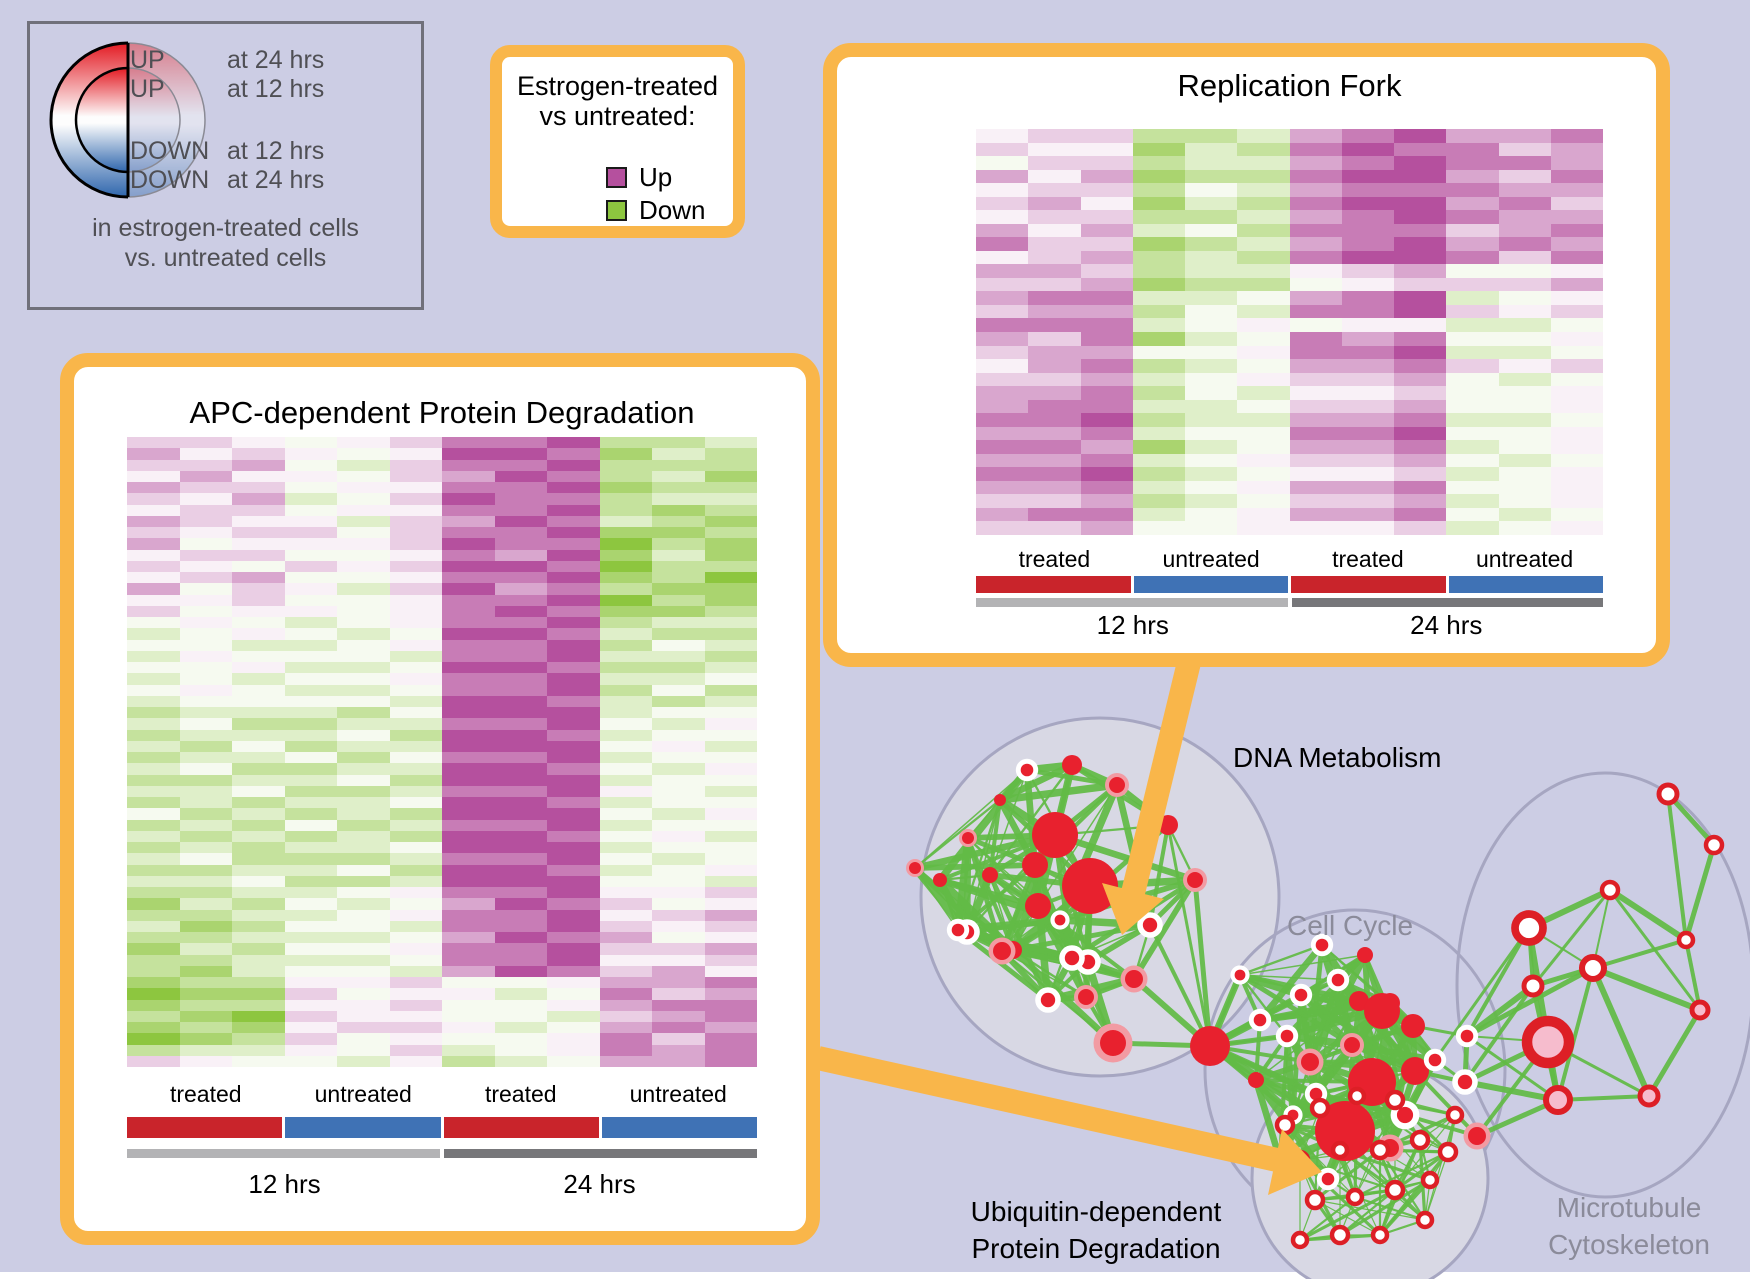 This screenshot has height=1279, width=1750. I want to click on down-label: Down, so click(672, 209).